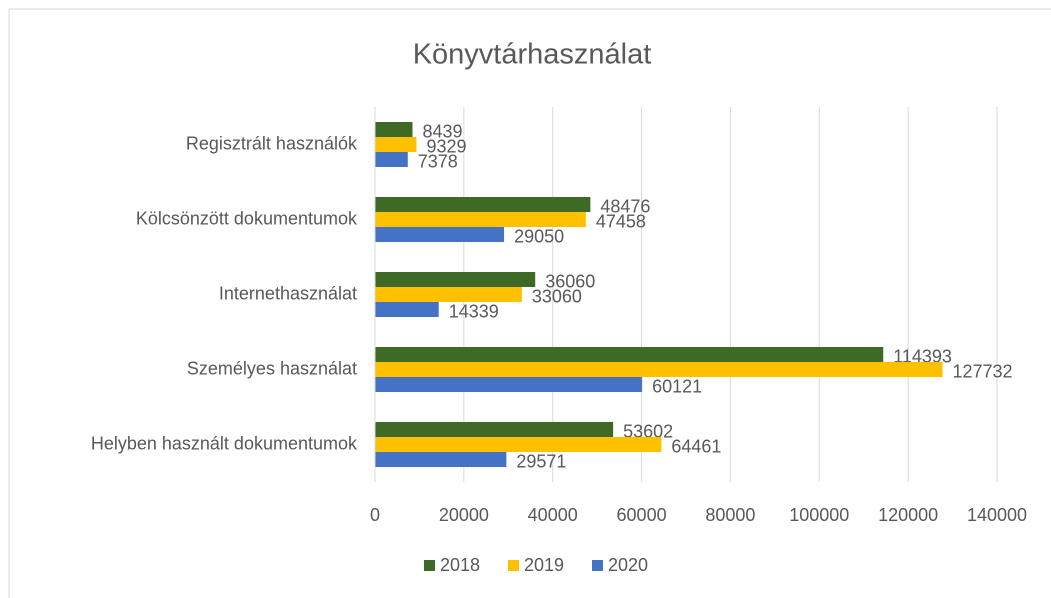 The image size is (1051, 598). I want to click on chart-title: Könyvtárhasználat, so click(532, 55).